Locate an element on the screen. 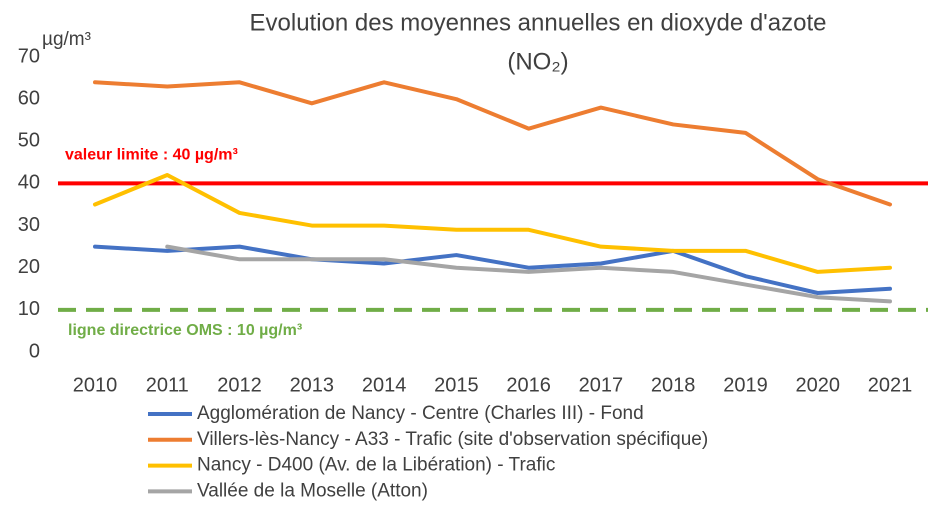 This screenshot has width=933, height=506. legend-label: Vallée de la Moselle (Atton) is located at coordinates (312, 490).